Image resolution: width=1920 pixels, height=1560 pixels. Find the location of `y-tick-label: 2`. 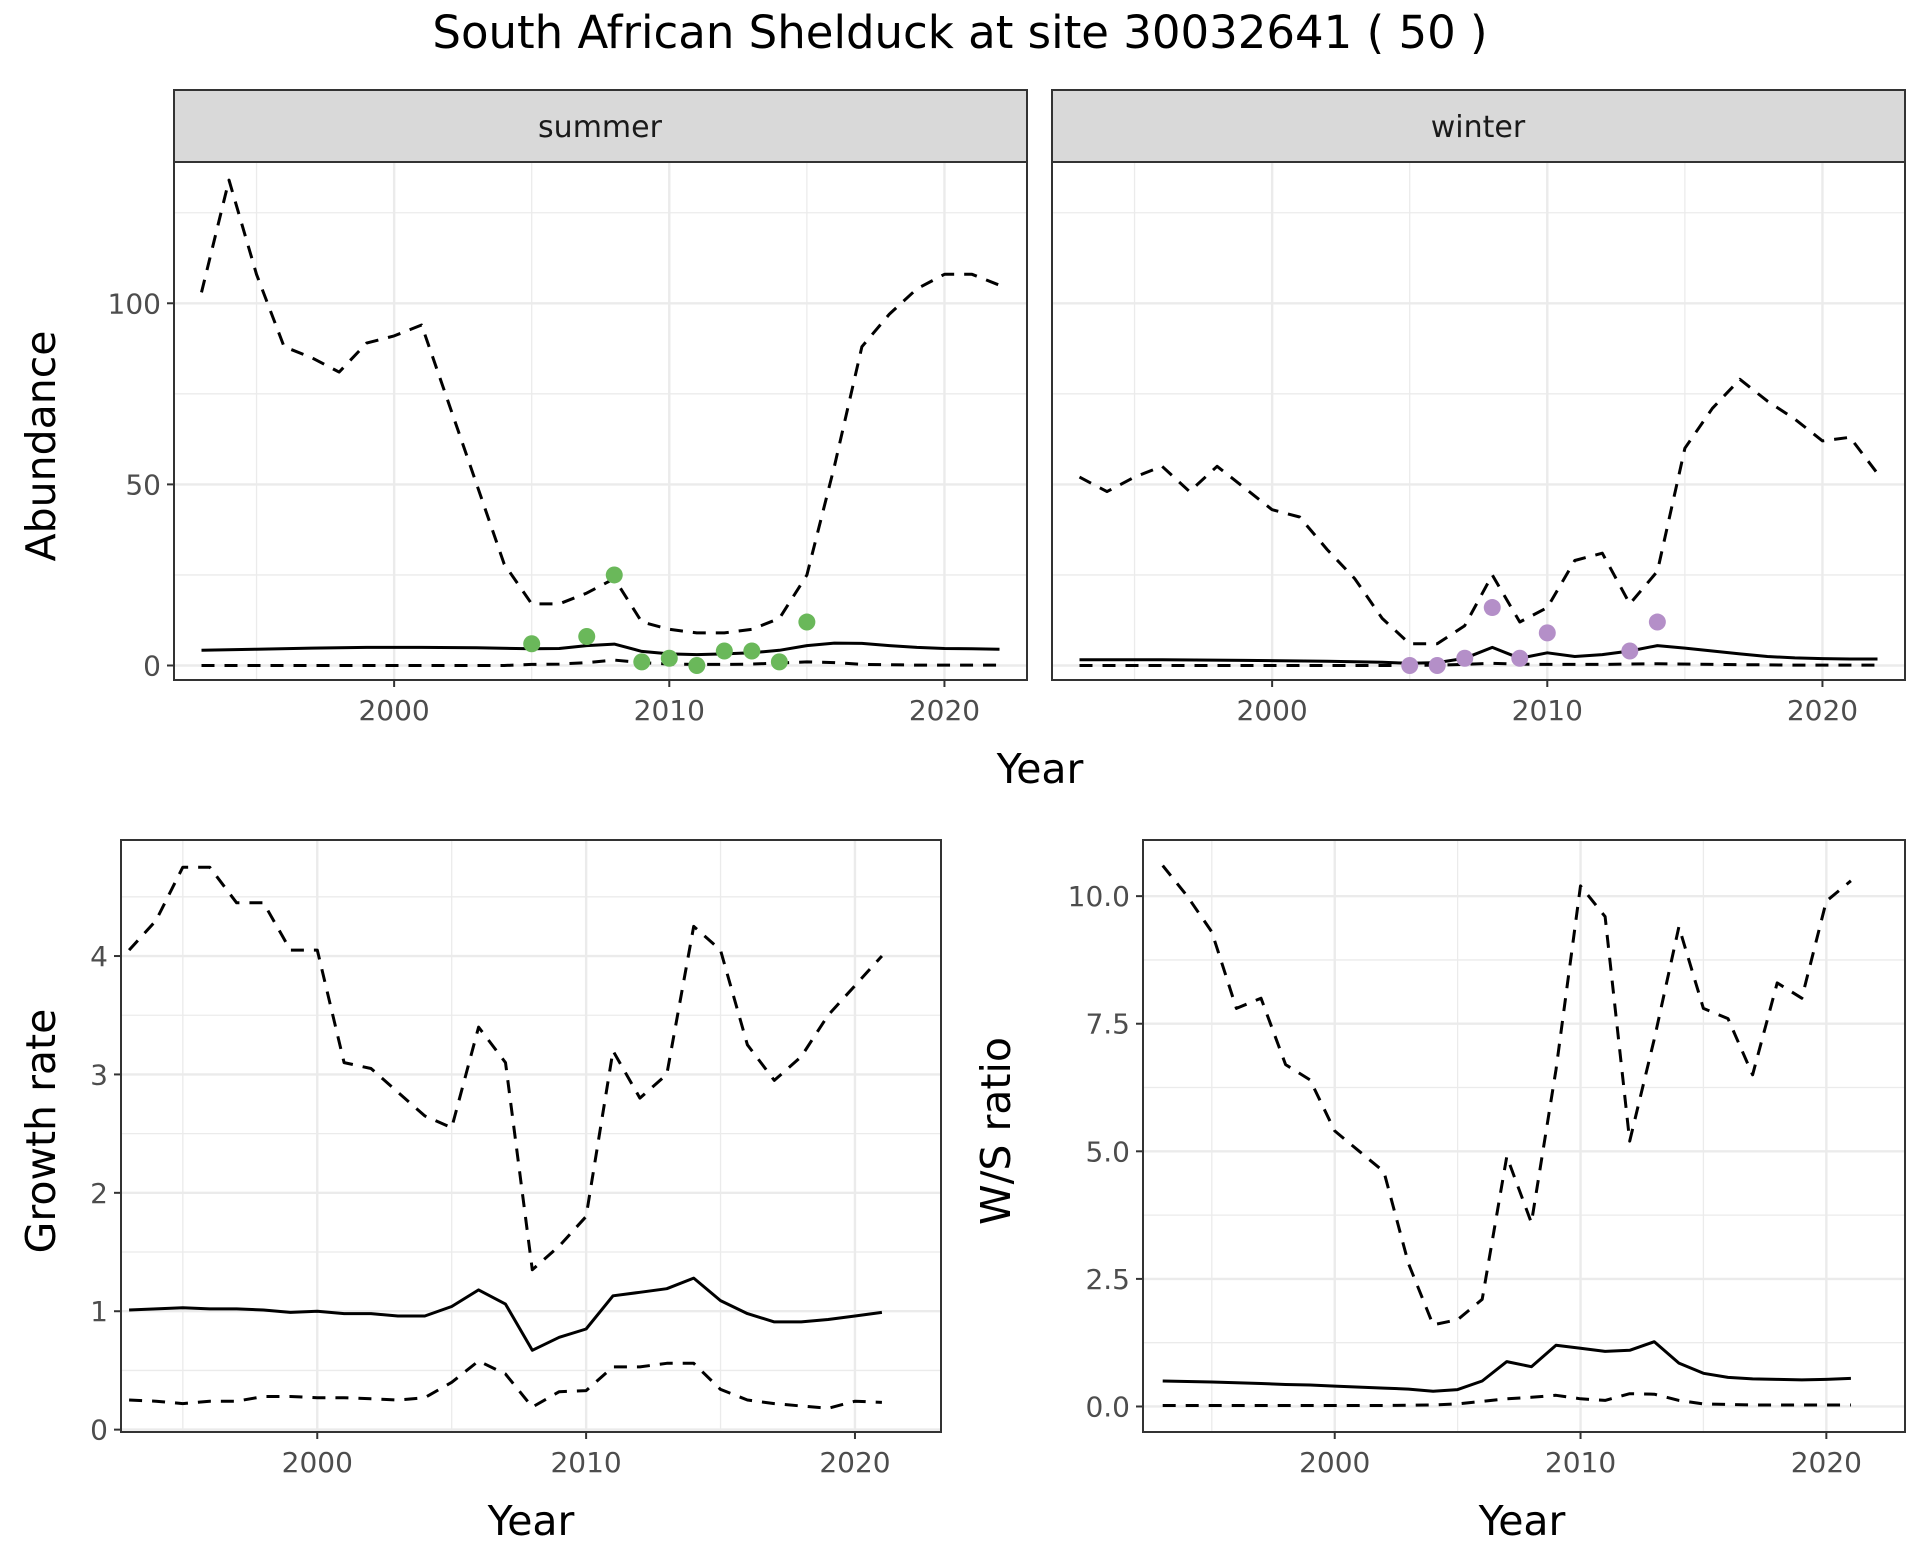

y-tick-label: 2 is located at coordinates (99, 1193).